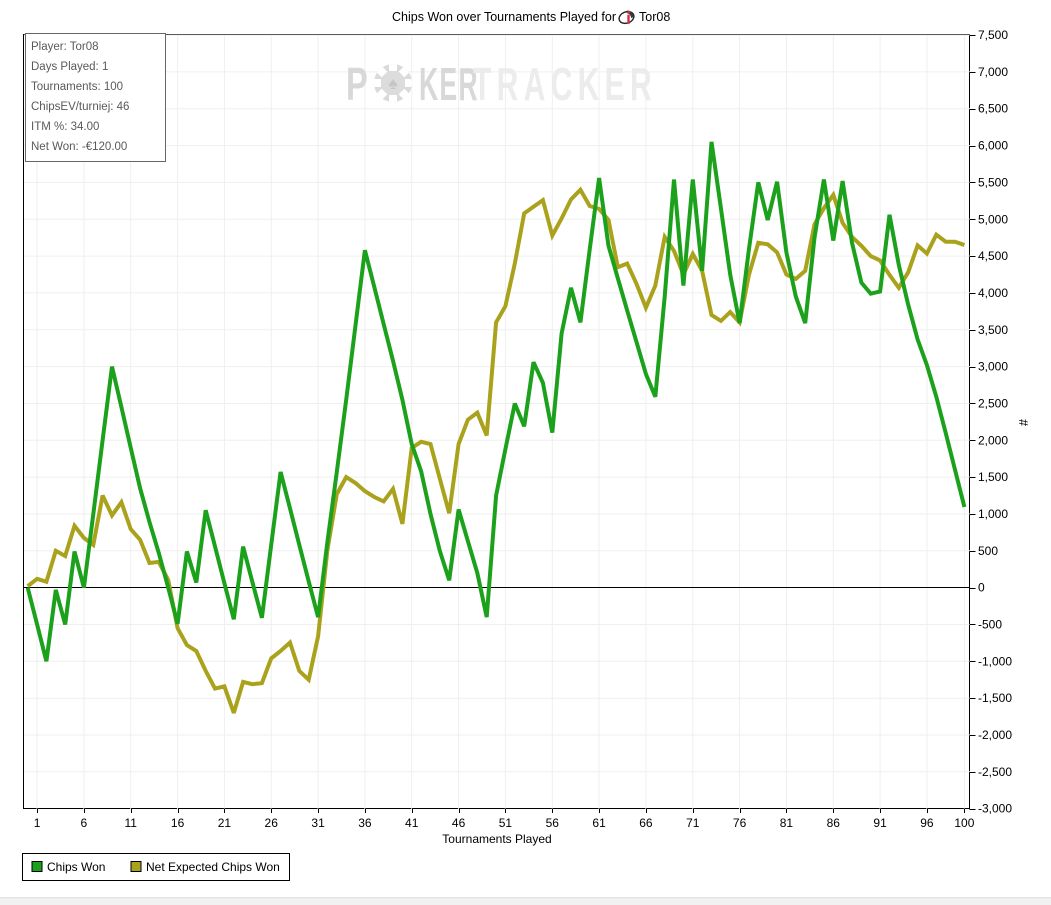 The width and height of the screenshot is (1051, 905). What do you see at coordinates (565, 85) in the screenshot?
I see `svg-text: TRACKER` at bounding box center [565, 85].